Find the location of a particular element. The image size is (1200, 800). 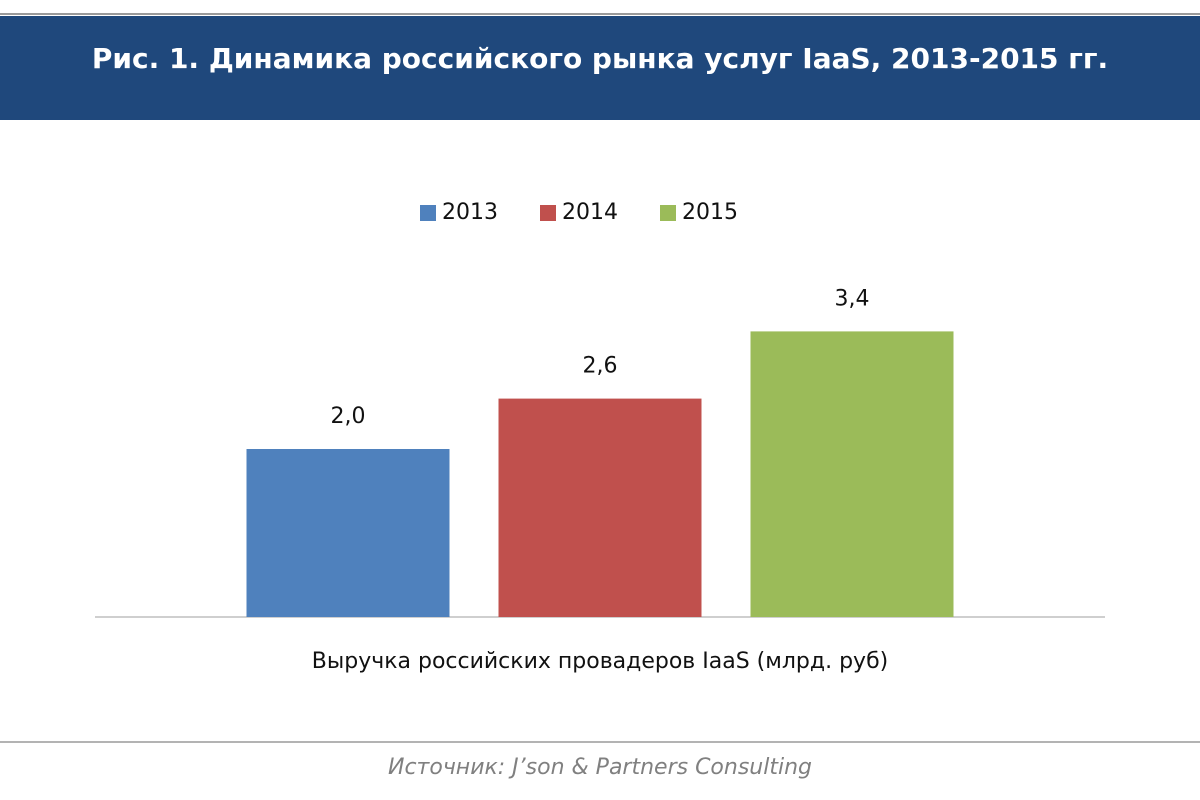

legend-label: 2014 is located at coordinates (590, 212).